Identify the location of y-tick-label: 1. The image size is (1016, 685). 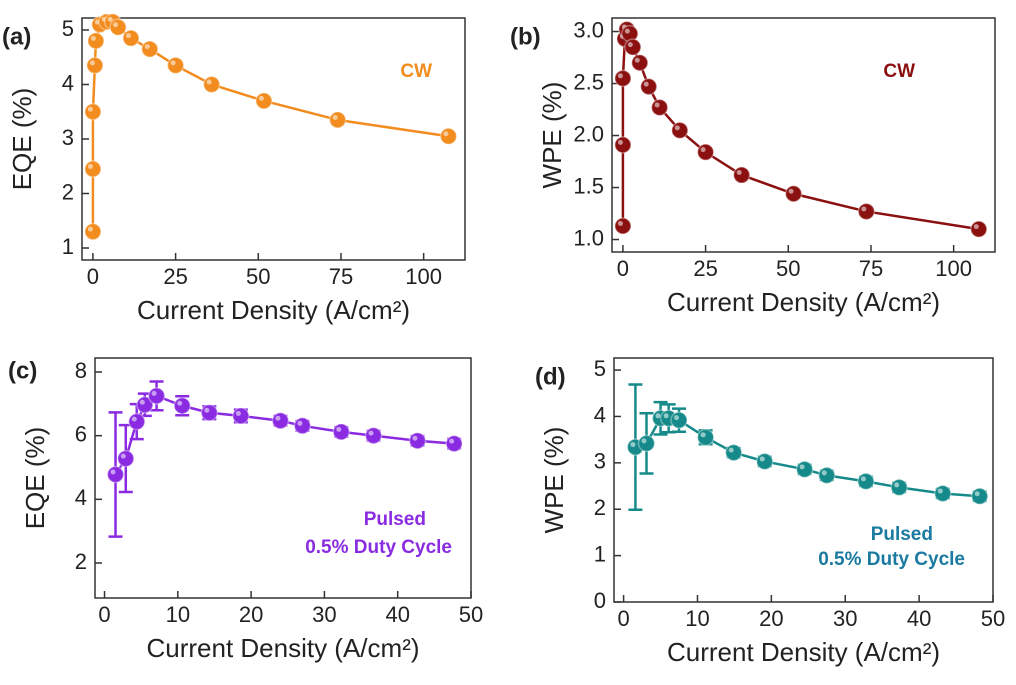
(68, 246).